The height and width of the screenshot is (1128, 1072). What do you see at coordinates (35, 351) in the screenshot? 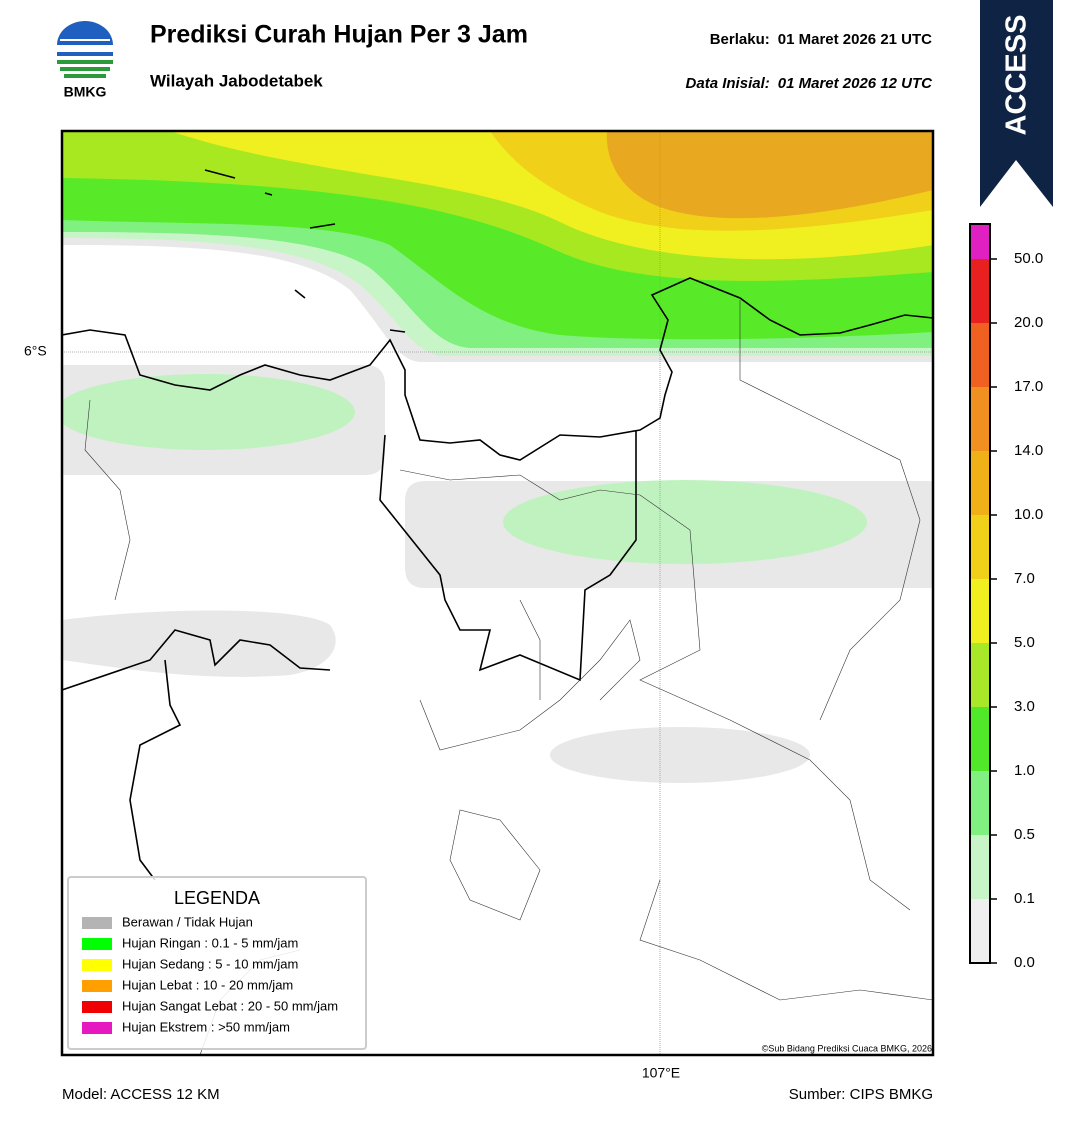
I see `lat-label: 6°S` at bounding box center [35, 351].